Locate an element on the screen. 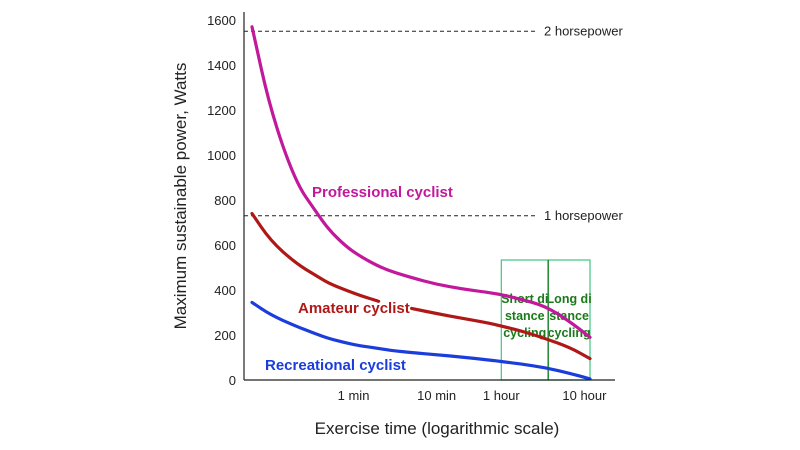  y-tick-label: 800 is located at coordinates (225, 200).